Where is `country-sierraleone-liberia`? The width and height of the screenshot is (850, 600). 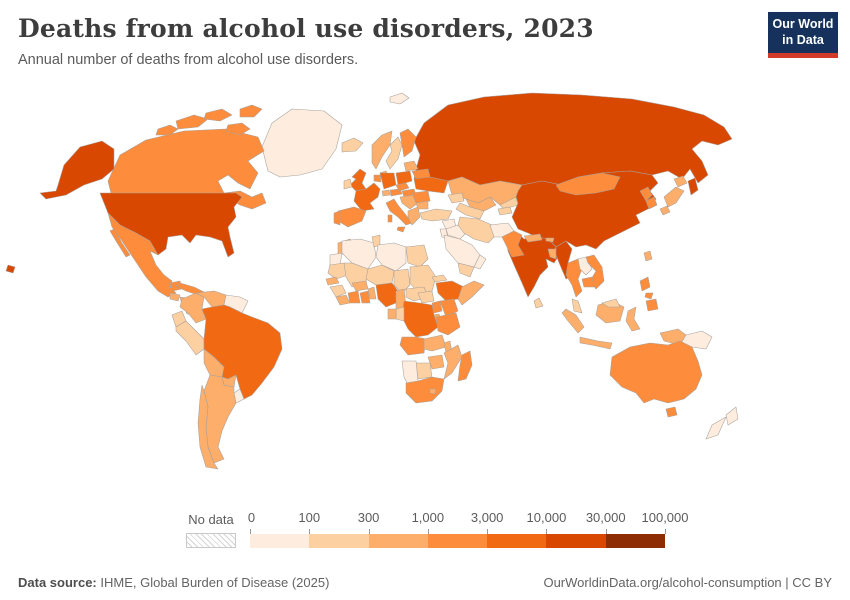 country-sierraleone-liberia is located at coordinates (343, 300).